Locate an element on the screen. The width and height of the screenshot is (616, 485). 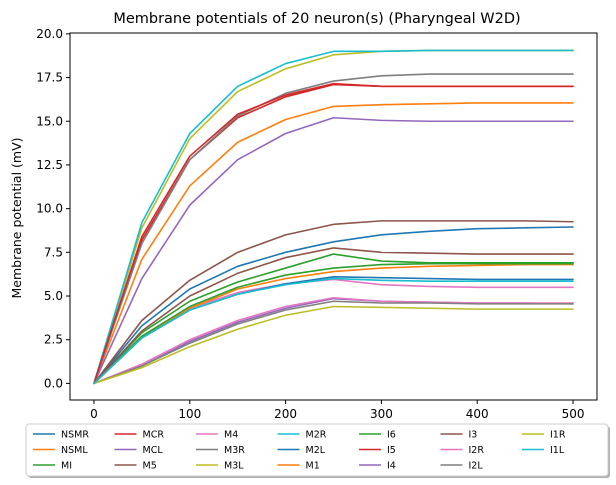
y-tick-label: 5.0 is located at coordinates (53, 296).